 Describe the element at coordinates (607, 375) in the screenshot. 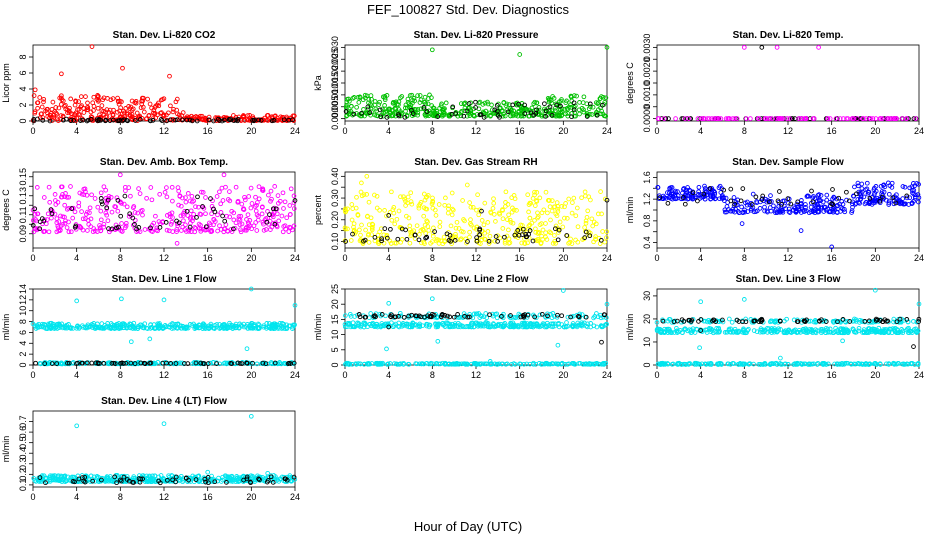

I see `x-tick-label: 24` at that location.